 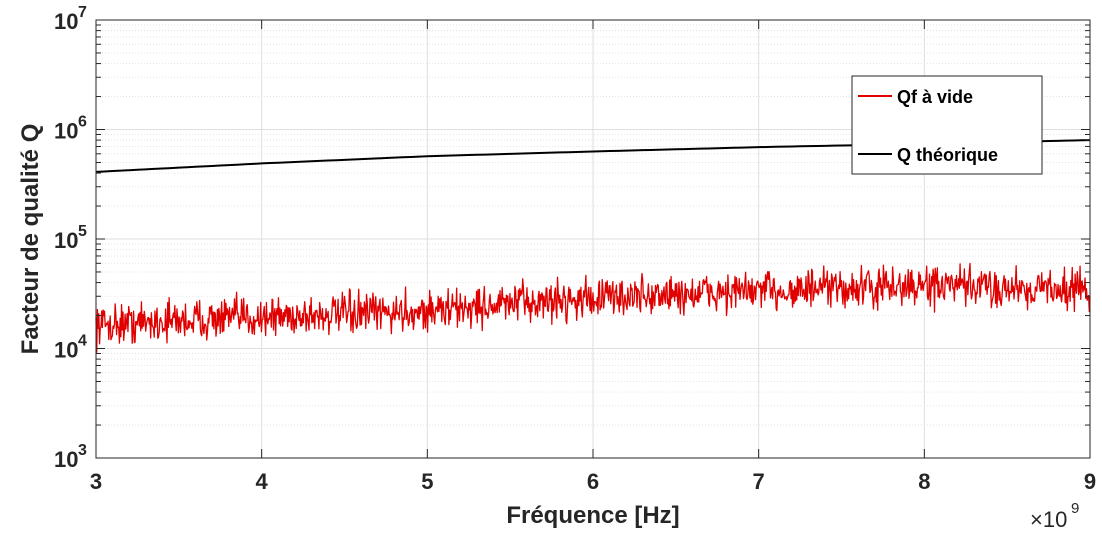 What do you see at coordinates (262, 481) in the screenshot?
I see `x-tick-label: 4` at bounding box center [262, 481].